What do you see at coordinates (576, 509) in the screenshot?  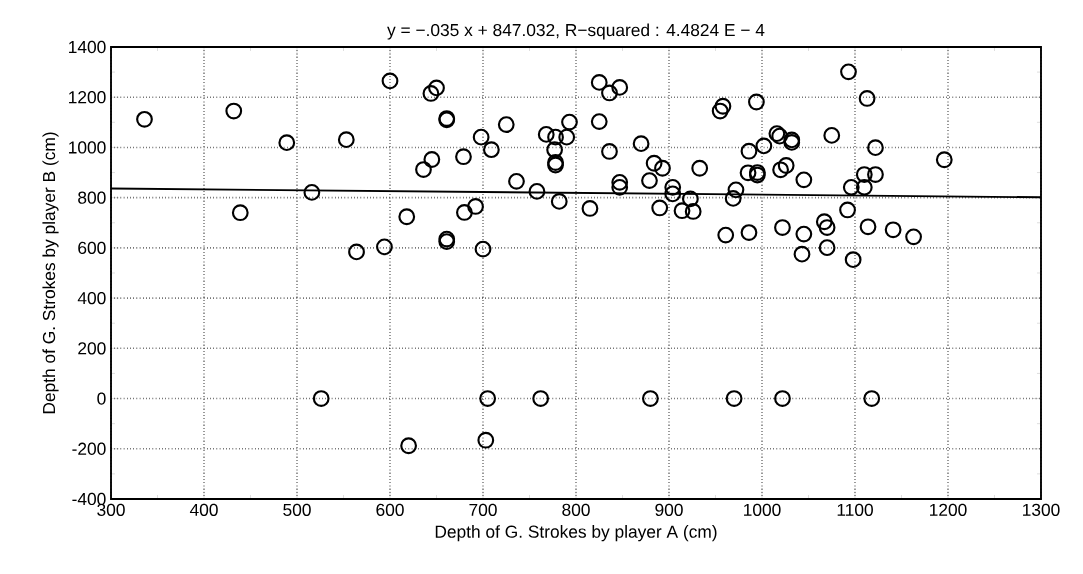 I see `x-tick-label: 800` at bounding box center [576, 509].